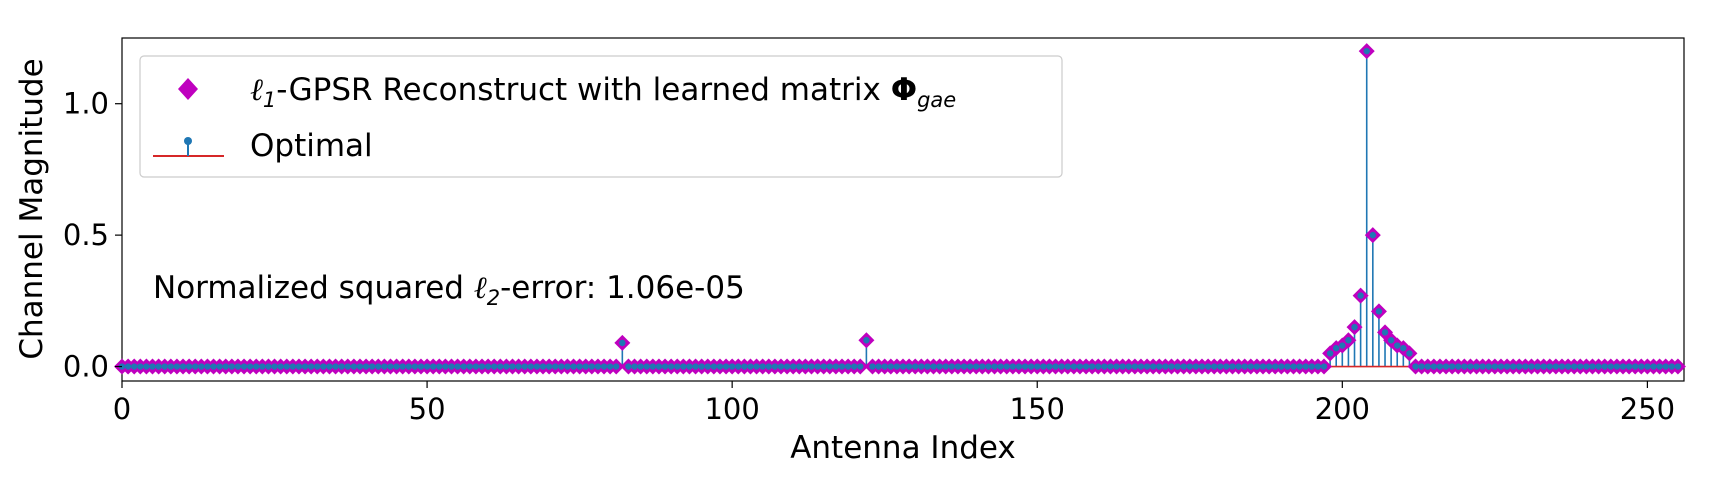 This screenshot has height=500, width=1709. Describe the element at coordinates (583, 90) in the screenshot. I see `legend-reconstruct-text: -GPSR Reconstruct with learned matrix` at that location.